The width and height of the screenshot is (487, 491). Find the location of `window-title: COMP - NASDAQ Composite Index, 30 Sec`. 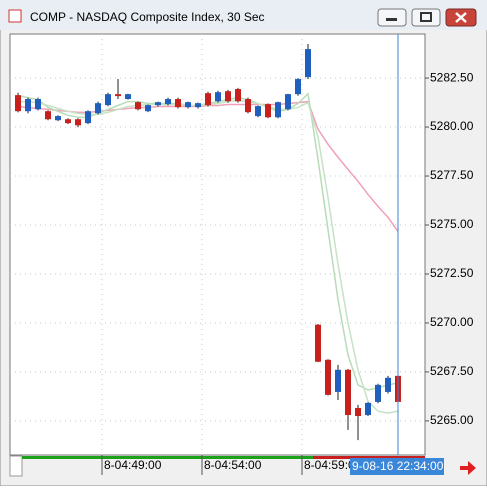

window-title: COMP - NASDAQ Composite Index, 30 Sec is located at coordinates (147, 17).